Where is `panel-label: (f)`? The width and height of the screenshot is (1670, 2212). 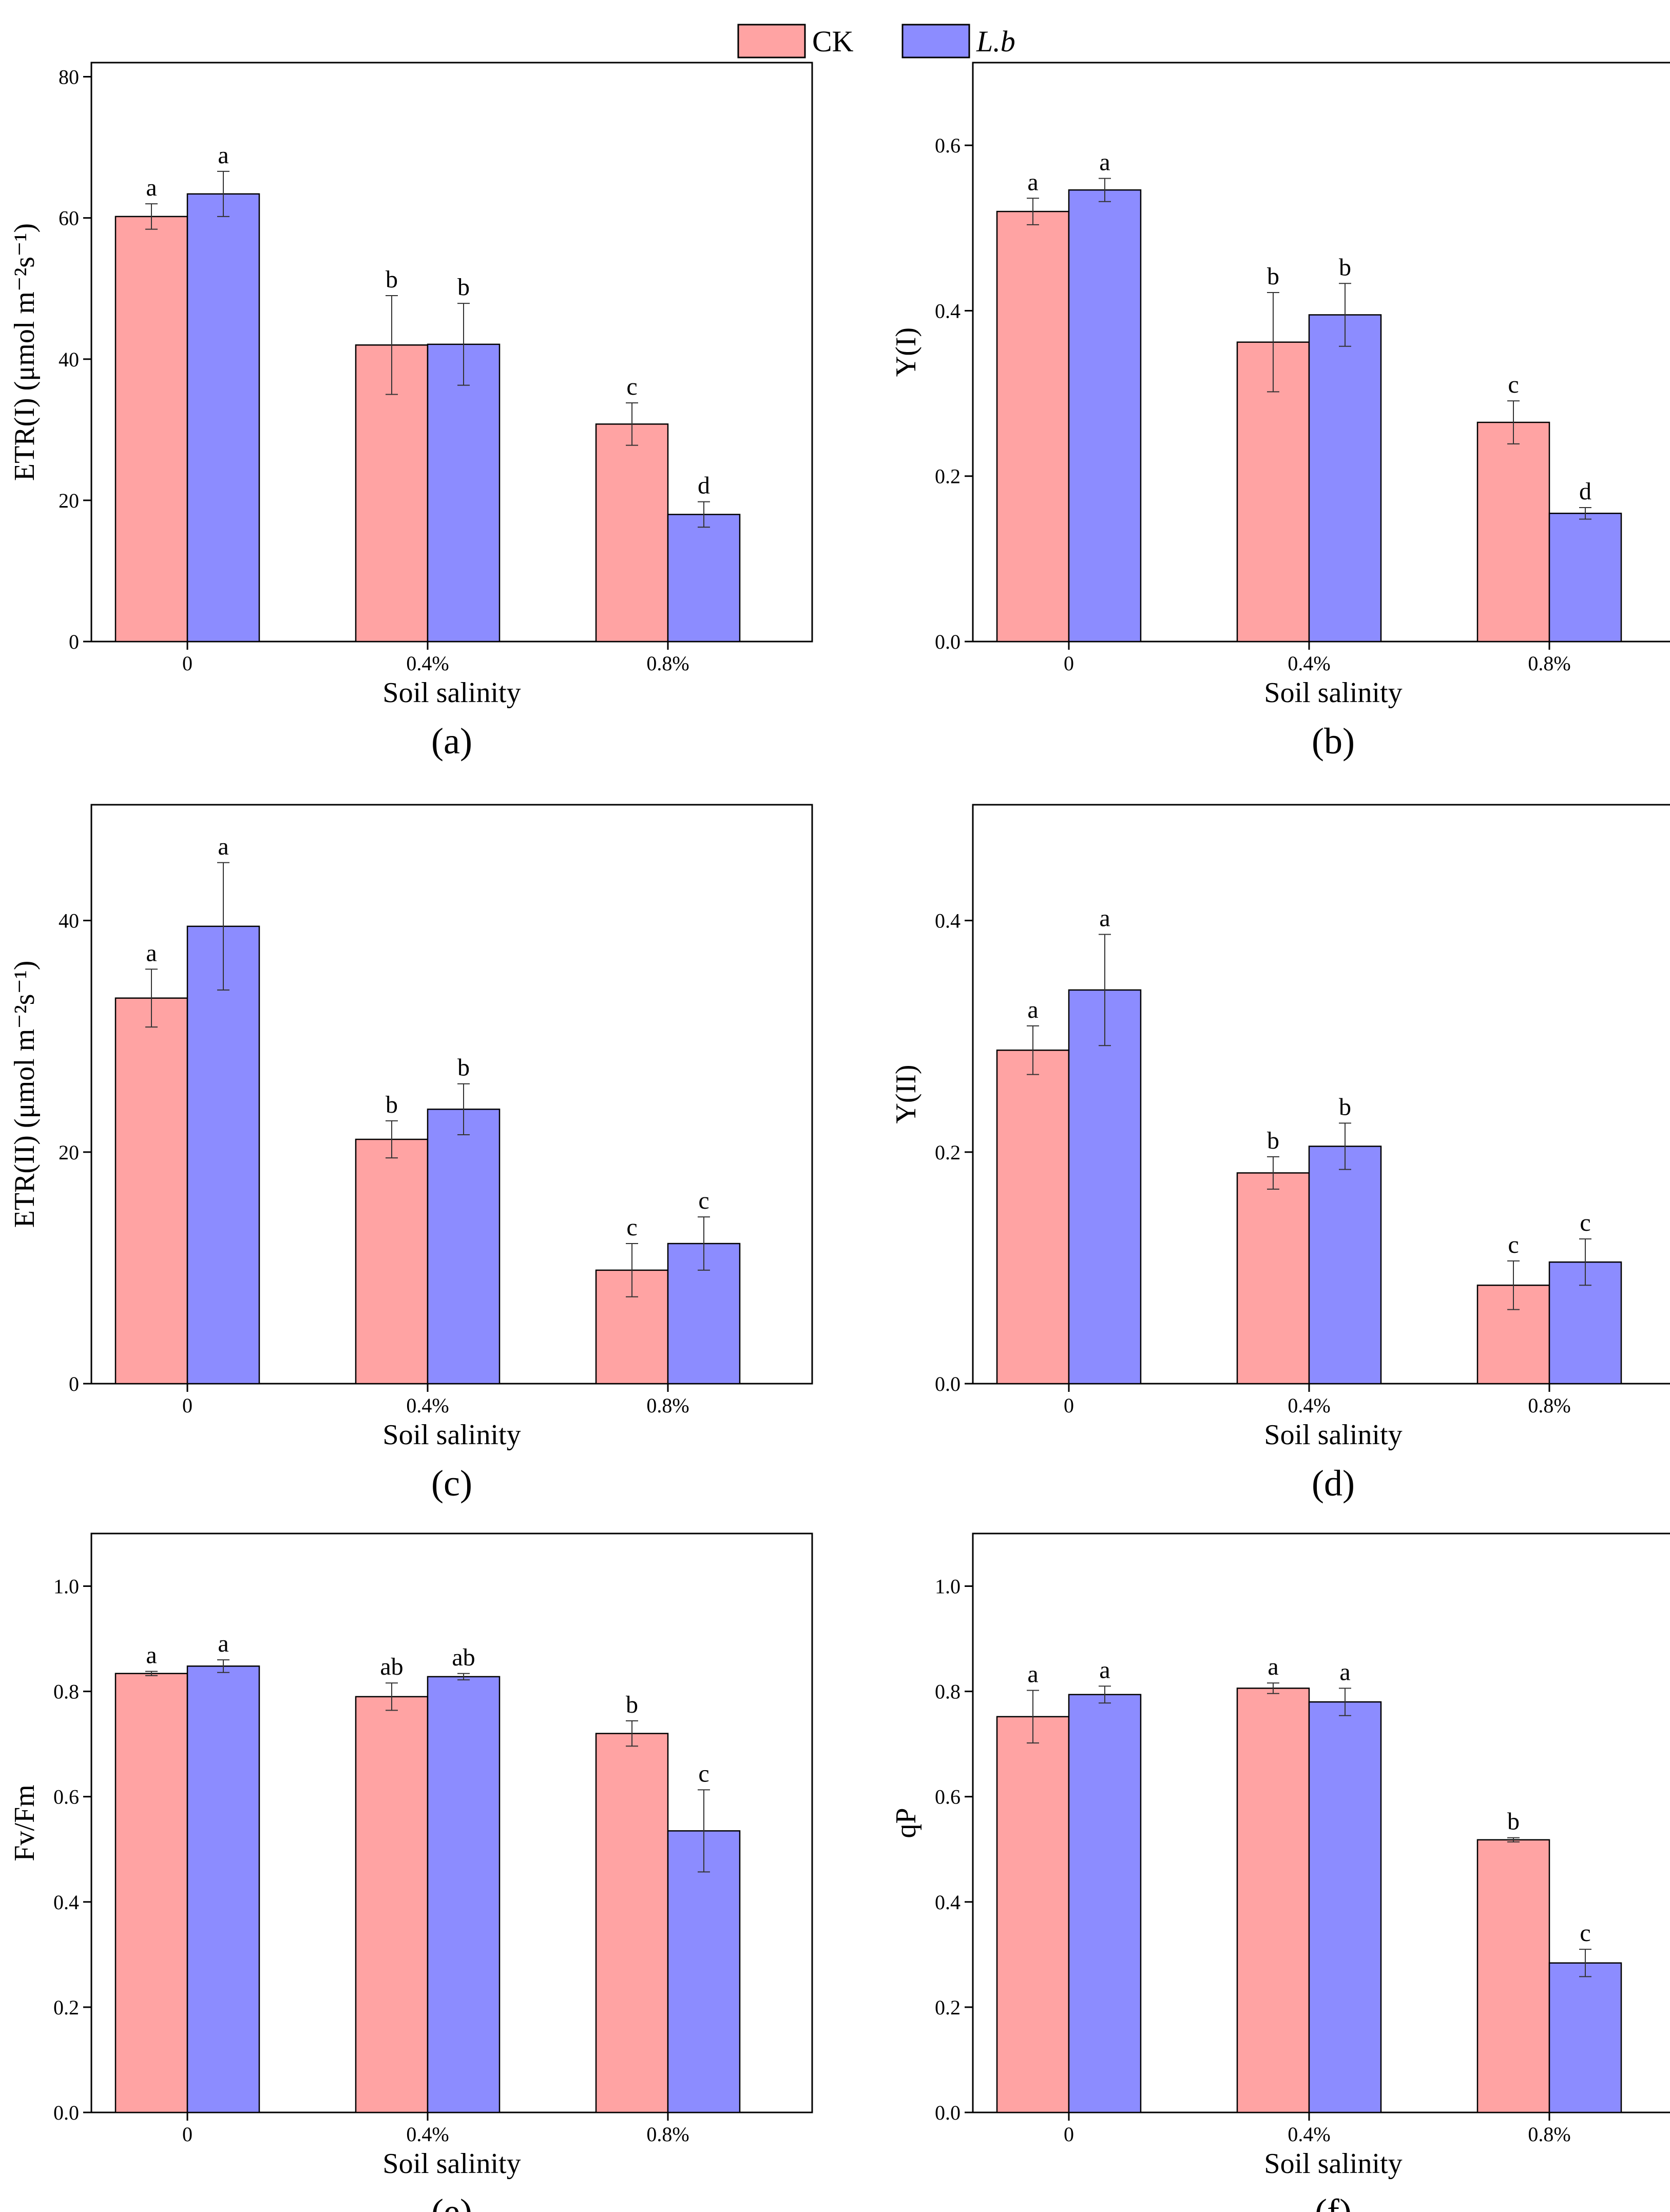
panel-label: (f) is located at coordinates (1334, 2201).